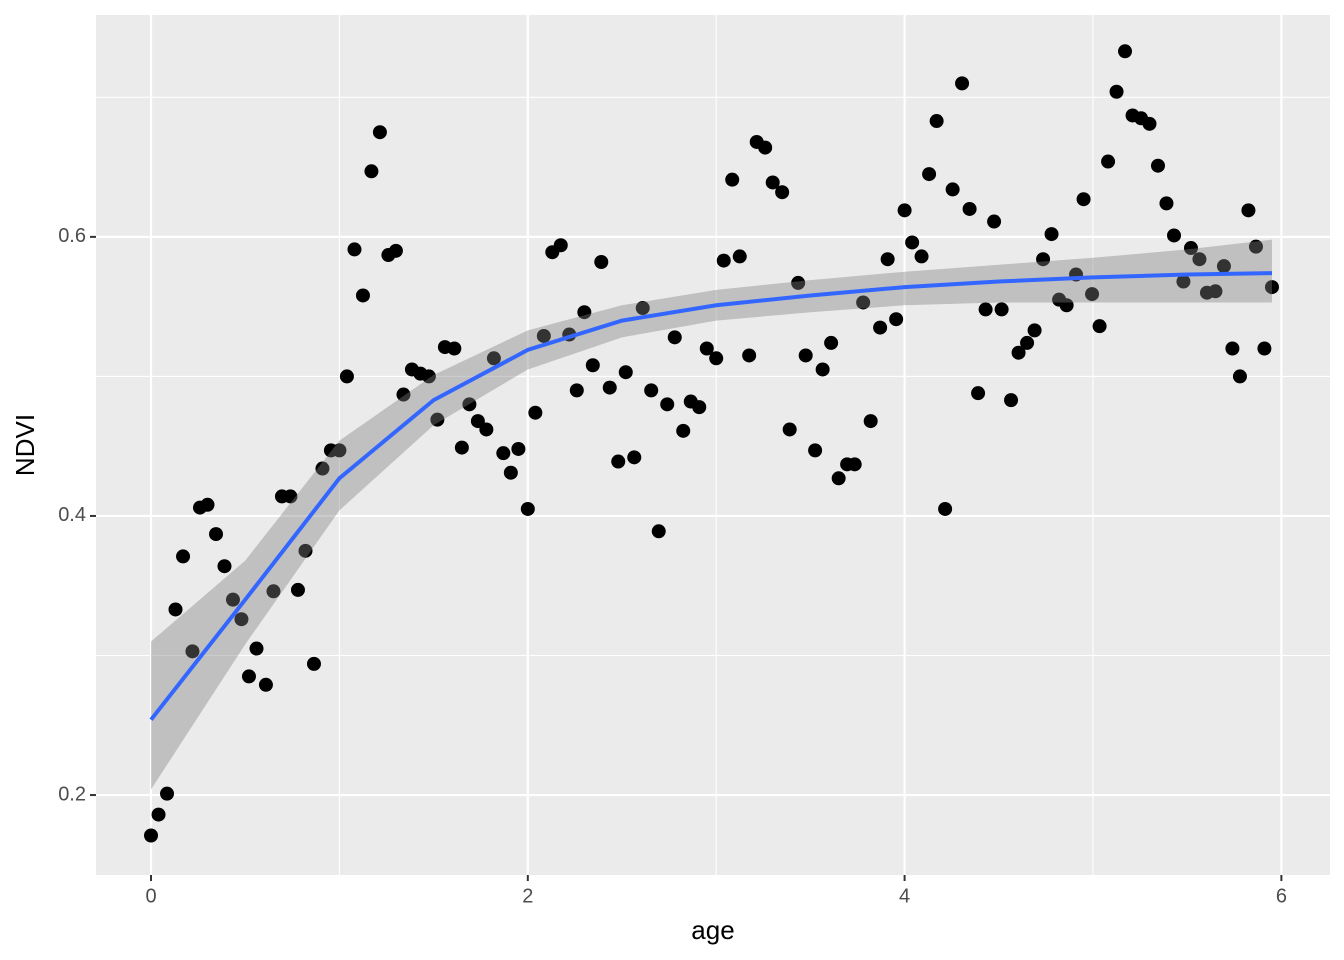 This screenshot has height=960, width=1344. I want to click on x-axis-title: age, so click(712, 930).